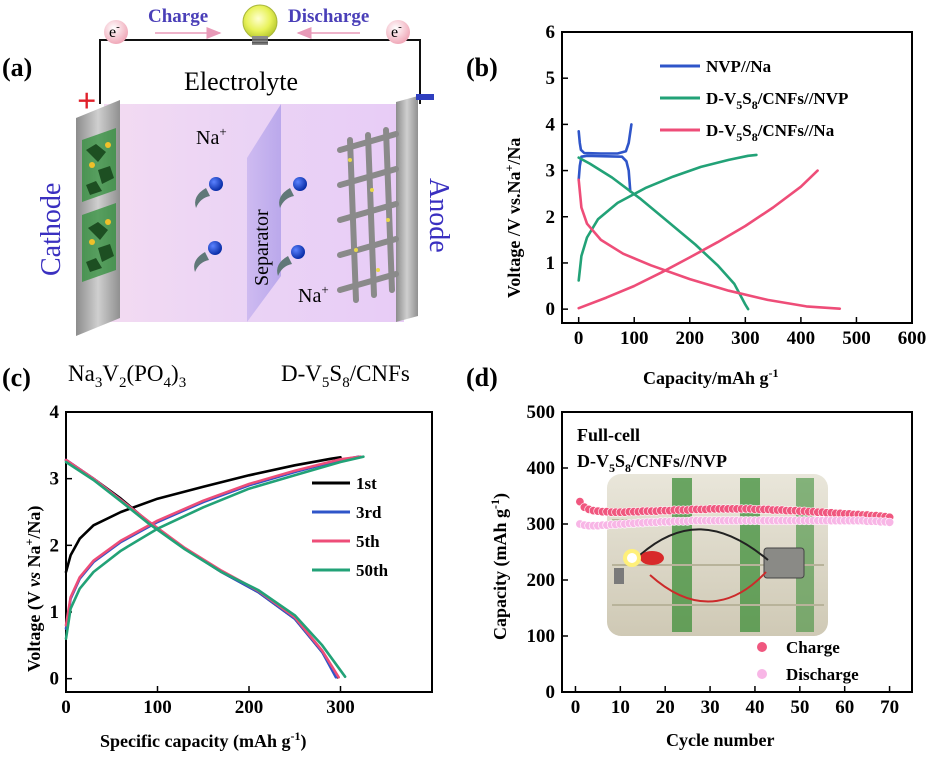 The height and width of the screenshot is (757, 934). Describe the element at coordinates (822, 674) in the screenshot. I see `legend-d-label-1: Discharge` at that location.